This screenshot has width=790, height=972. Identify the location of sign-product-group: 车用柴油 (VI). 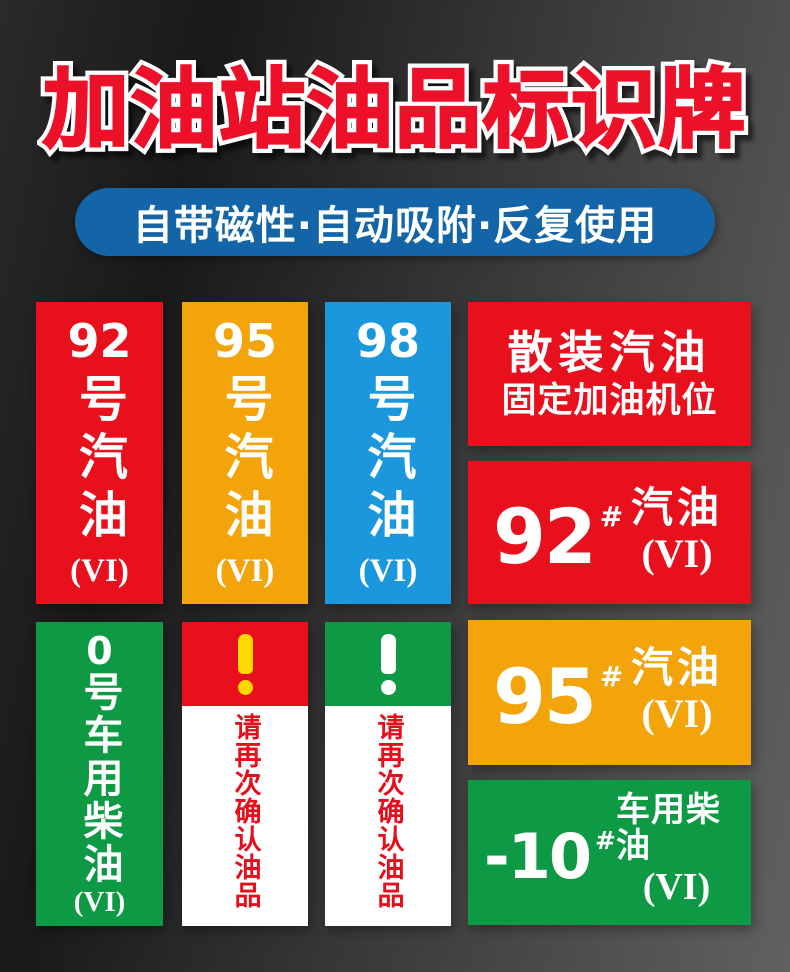
(676, 849).